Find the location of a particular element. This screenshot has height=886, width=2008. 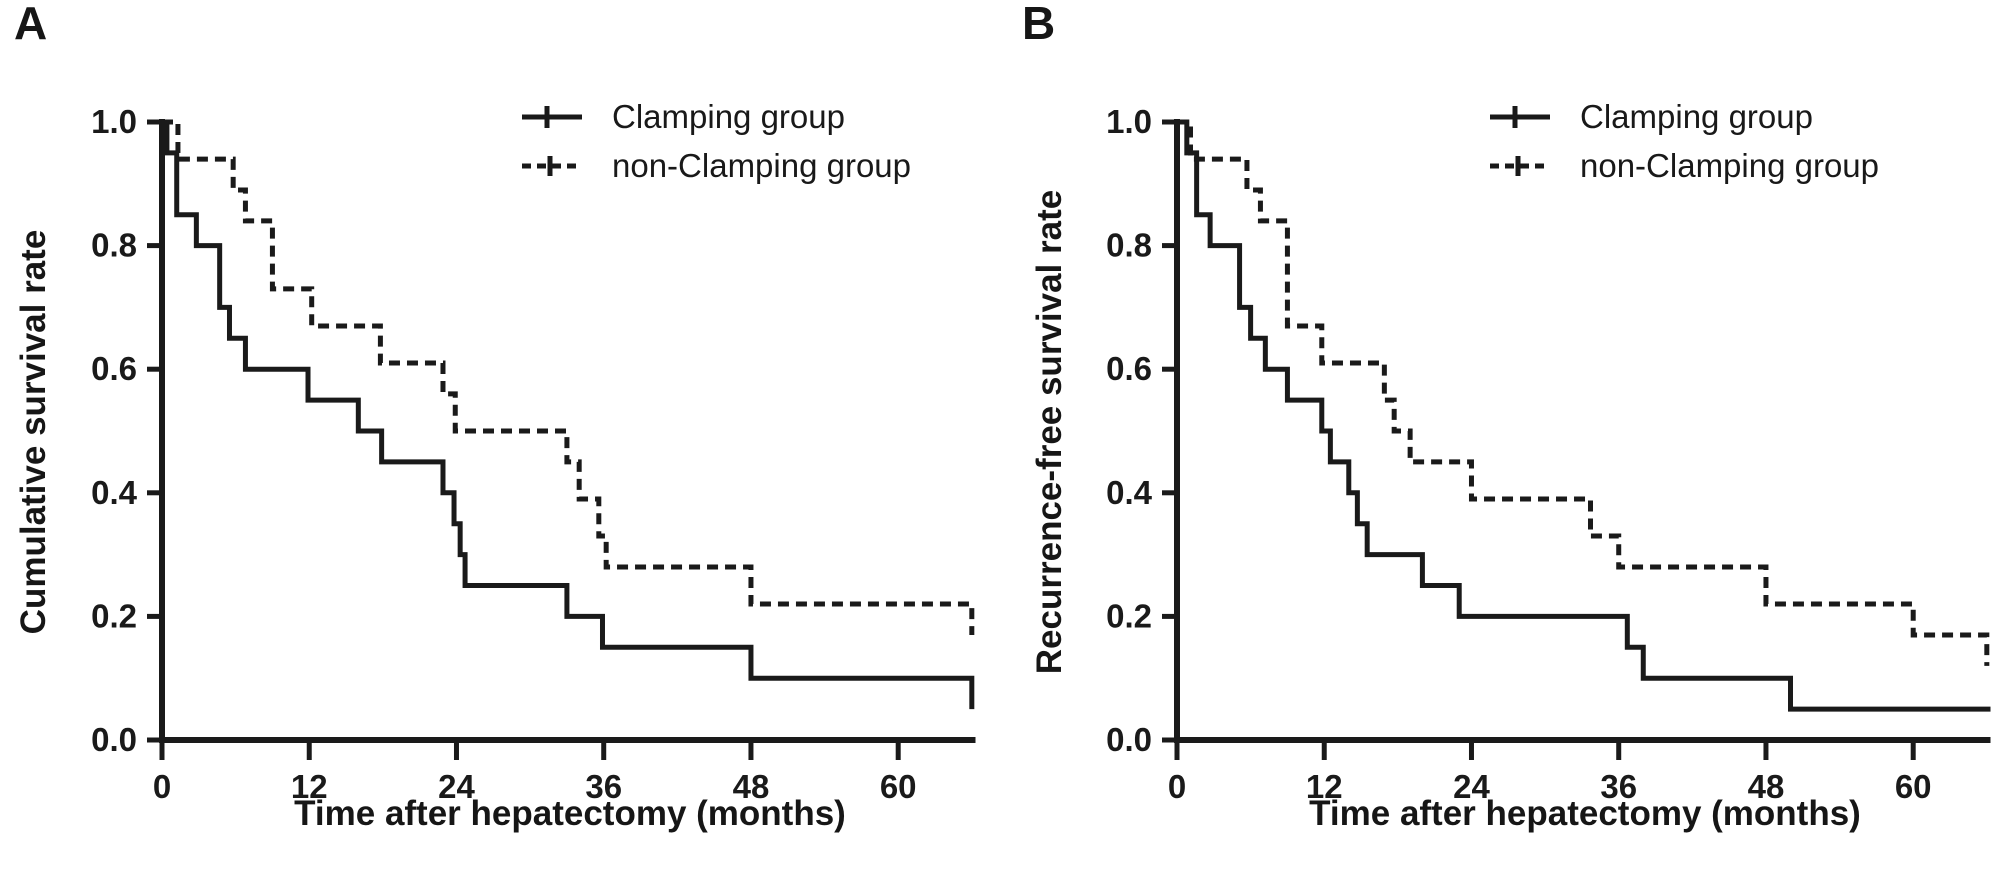

x-tick-label-B-36: 36 is located at coordinates (1618, 786).